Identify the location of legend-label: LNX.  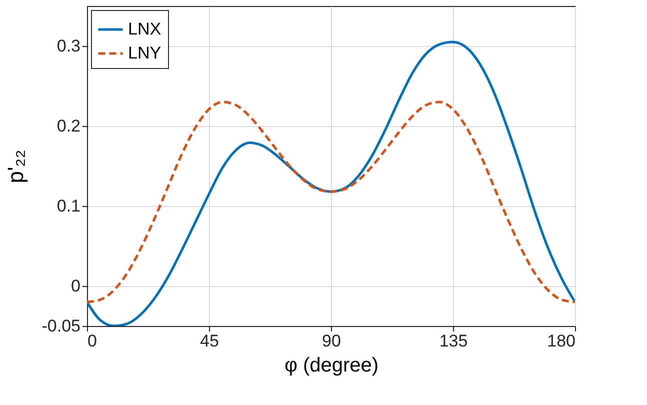
(145, 29).